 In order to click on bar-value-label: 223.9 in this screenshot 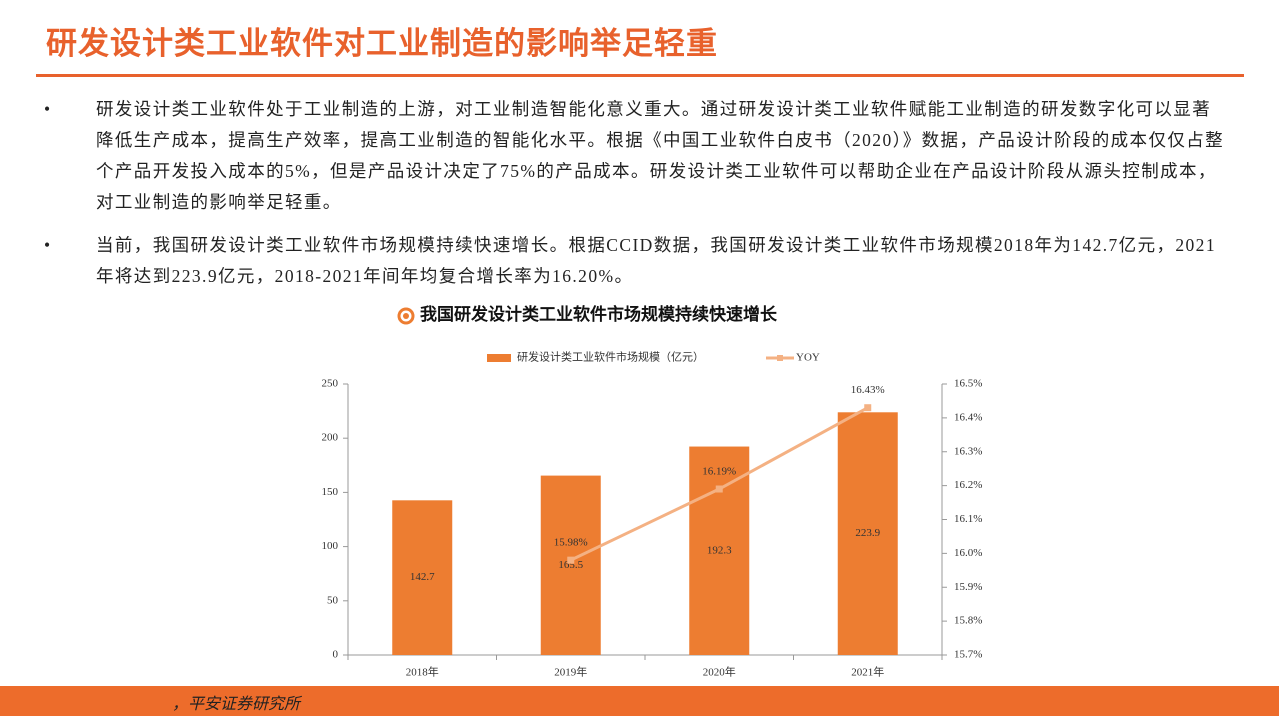, I will do `click(867, 533)`.